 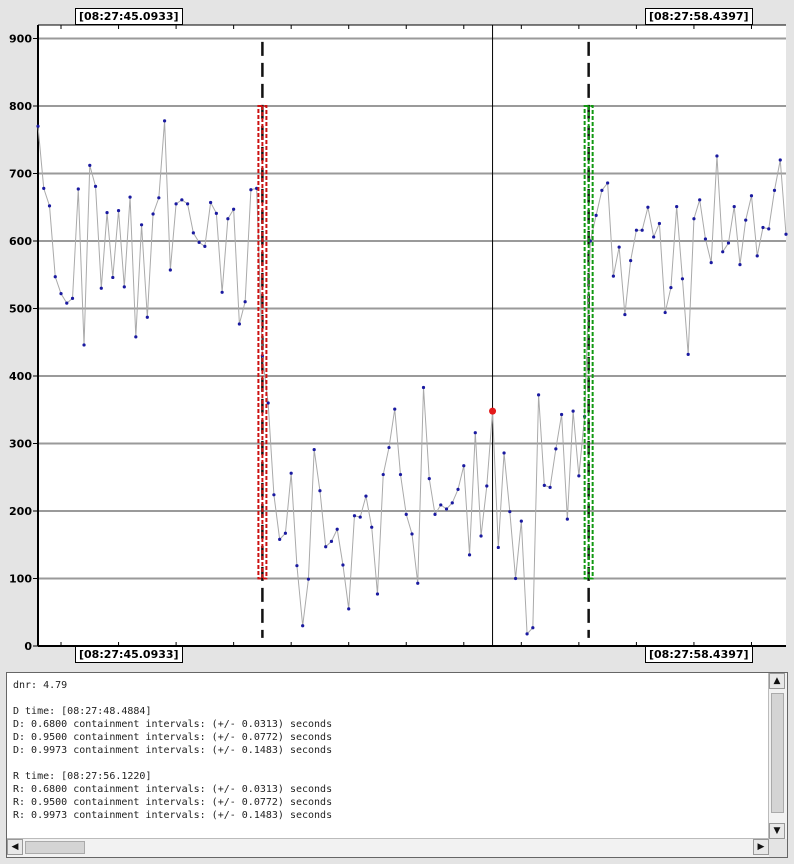 What do you see at coordinates (20, 241) in the screenshot?
I see `y-tick-label: 600` at bounding box center [20, 241].